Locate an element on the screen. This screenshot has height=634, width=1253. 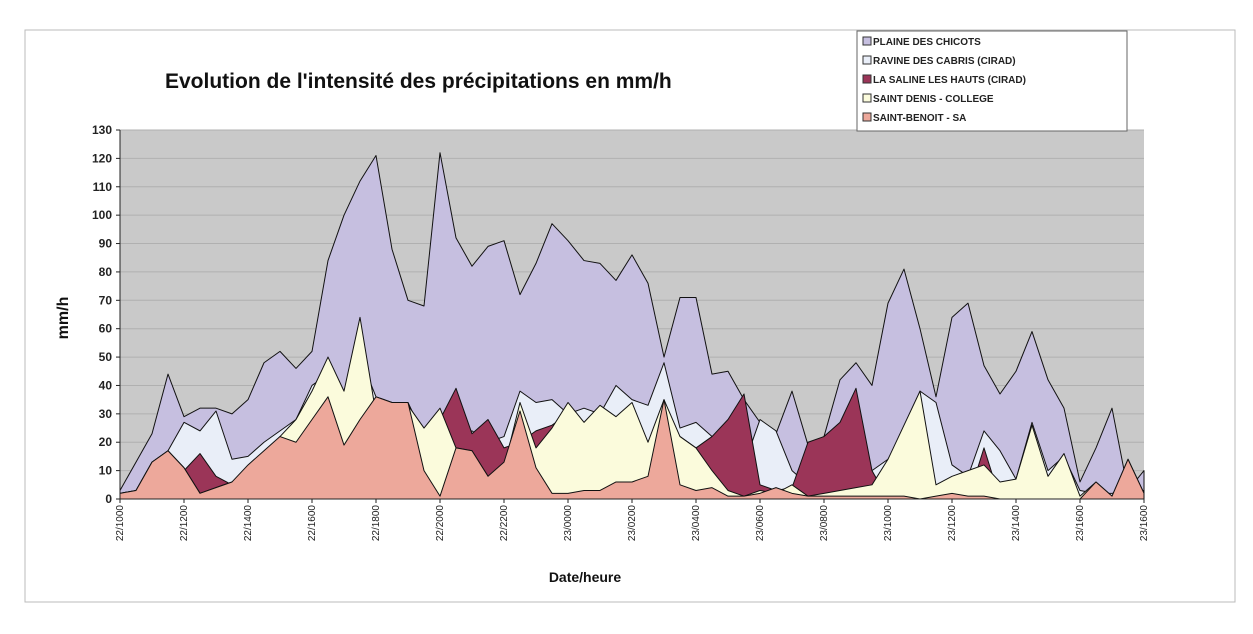
y-tick-label: 10 is located at coordinates (106, 471).